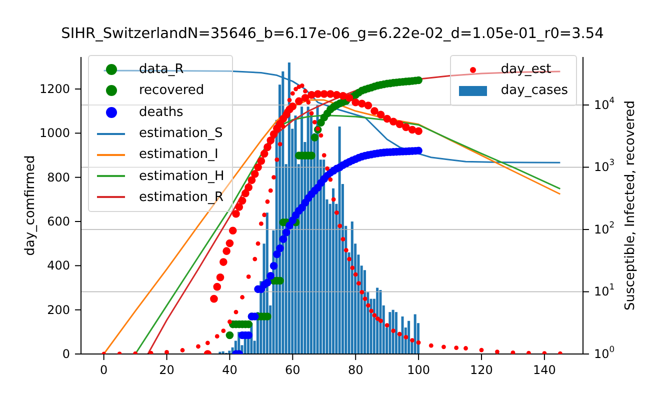 This screenshot has height=398, width=647. What do you see at coordinates (604, 227) in the screenshot?
I see `y2-tick-label: 10$^{2}$` at bounding box center [604, 227].